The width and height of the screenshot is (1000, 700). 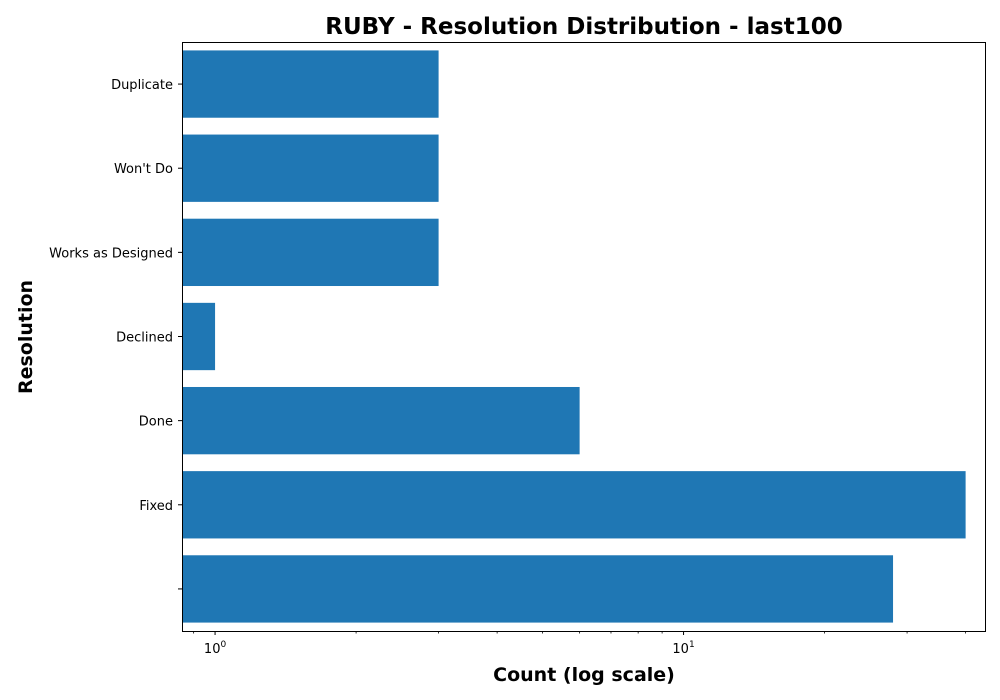 What do you see at coordinates (156, 422) in the screenshot?
I see `y-tick-label-4: Done` at bounding box center [156, 422].